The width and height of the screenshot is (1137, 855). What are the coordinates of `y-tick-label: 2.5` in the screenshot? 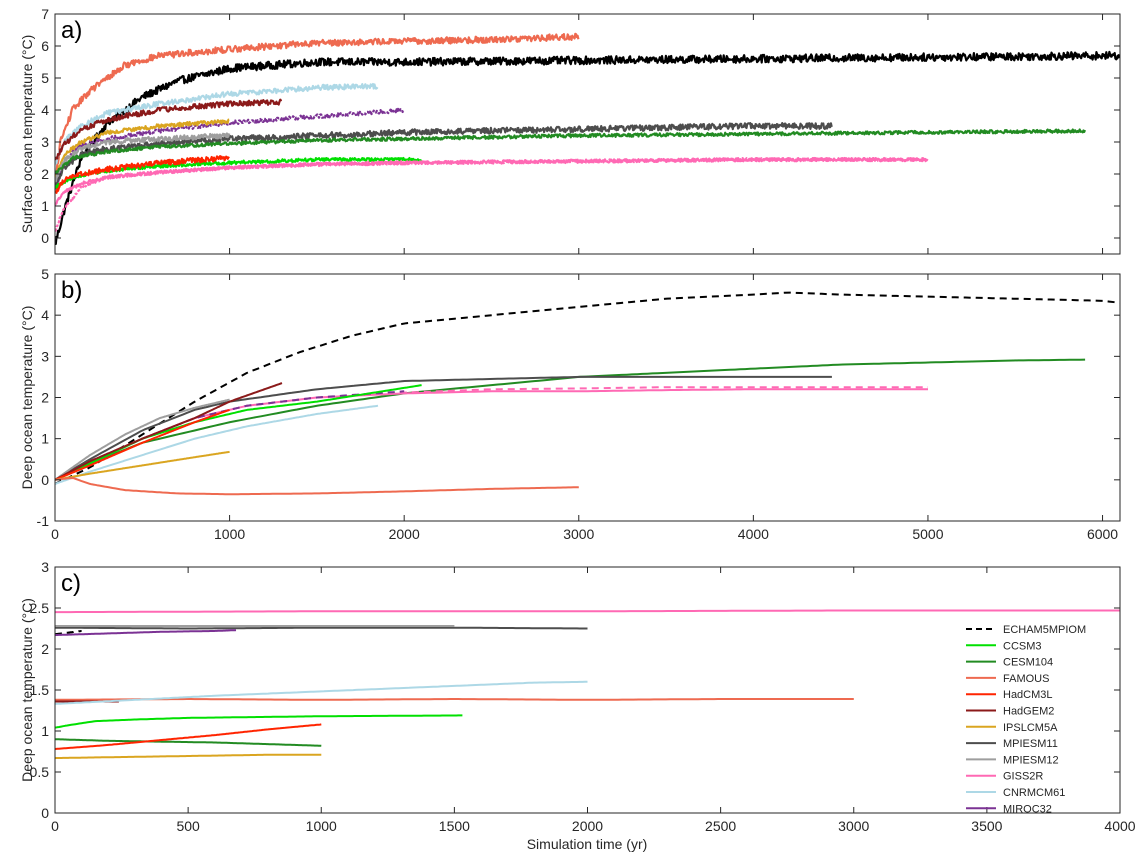 It's located at (40, 608).